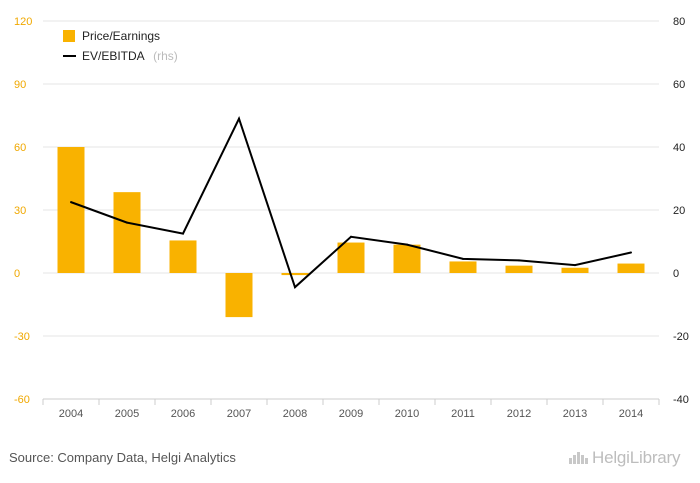  I want to click on right-tick-label: 0, so click(676, 274).